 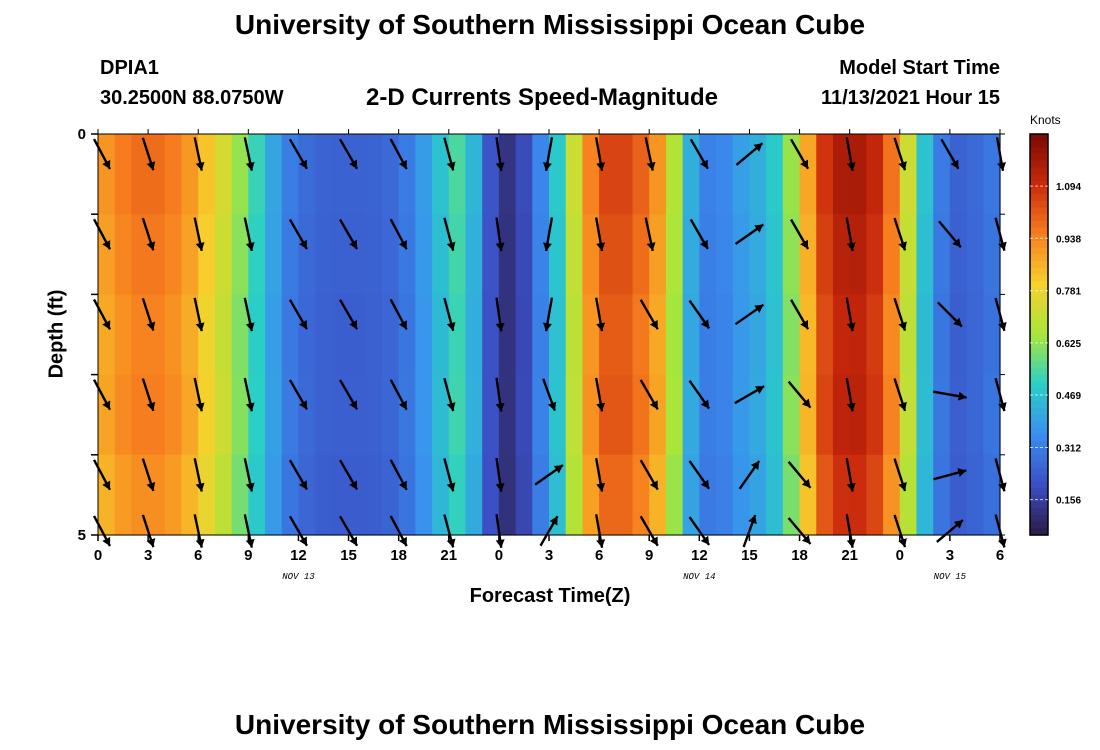 I want to click on x-tick-label: 18, so click(x=799, y=555).